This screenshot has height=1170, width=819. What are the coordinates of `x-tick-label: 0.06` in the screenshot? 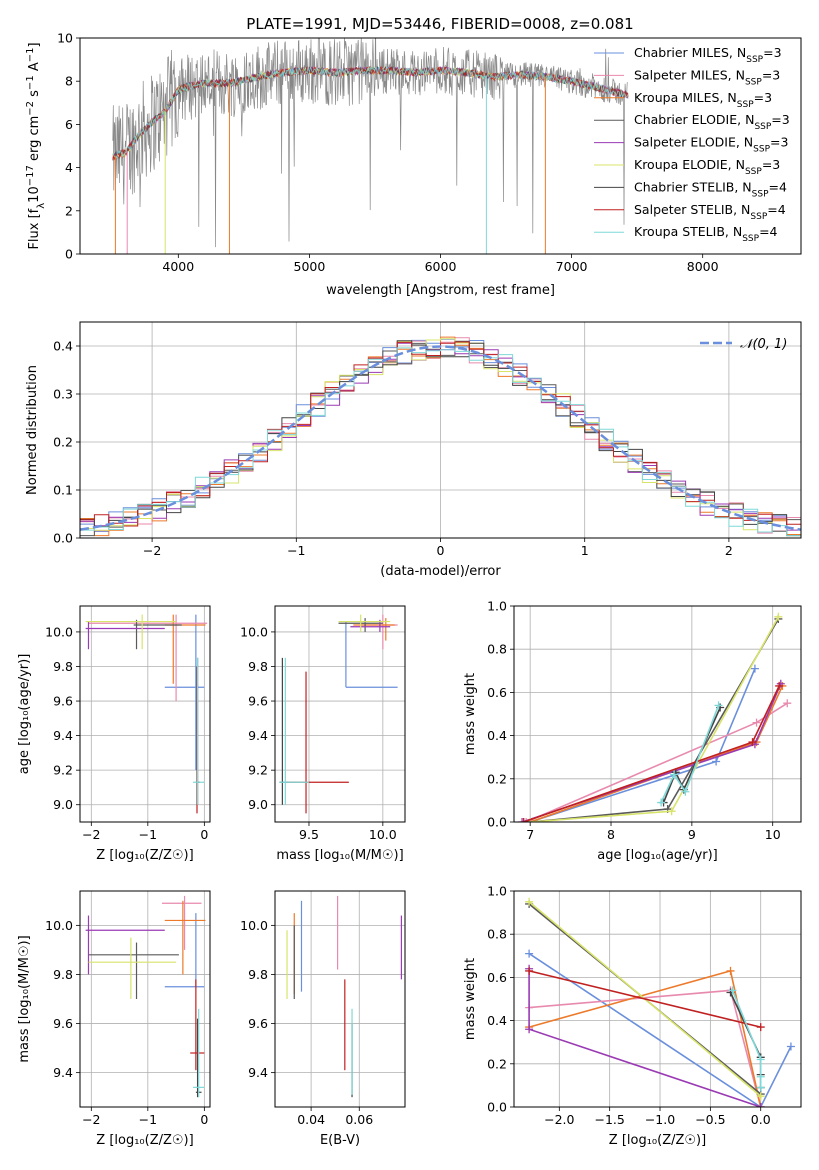 It's located at (359, 1119).